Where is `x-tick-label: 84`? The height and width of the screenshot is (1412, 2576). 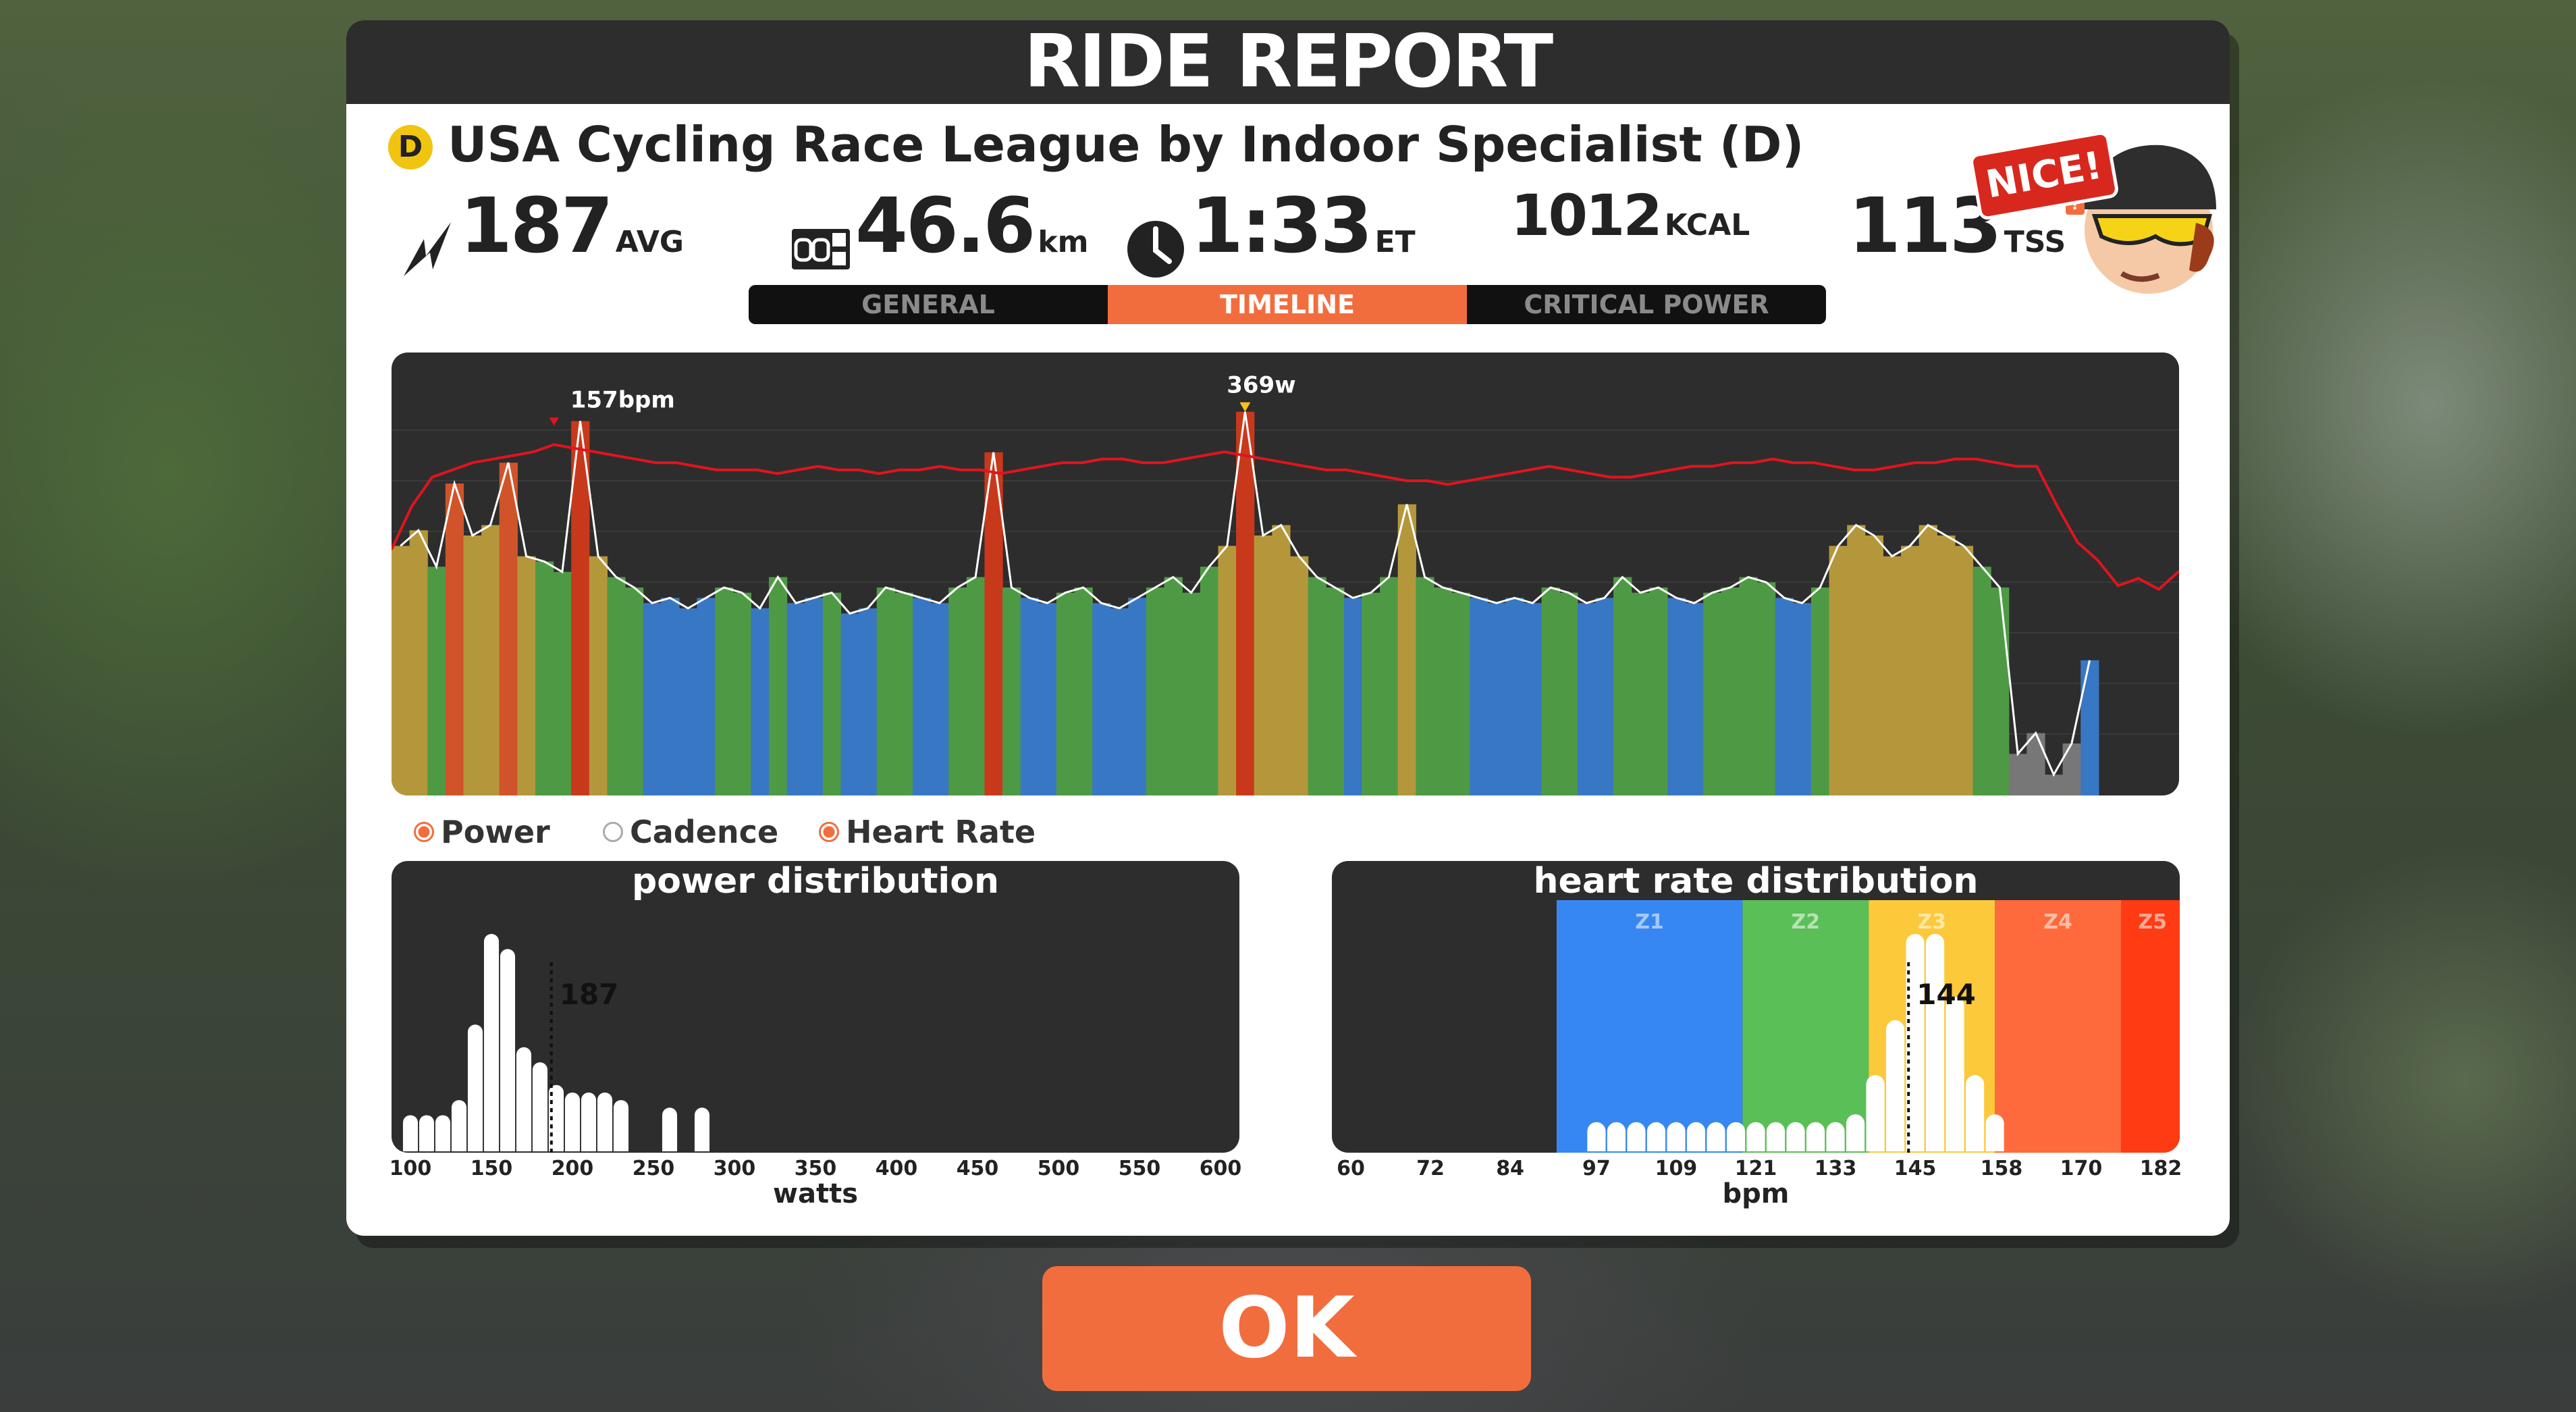 x-tick-label: 84 is located at coordinates (1510, 1168).